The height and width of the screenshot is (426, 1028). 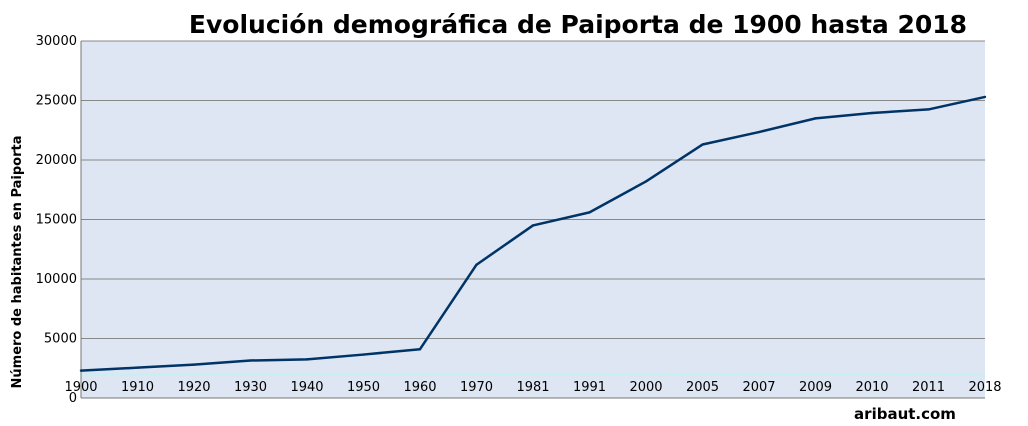 I want to click on x-tick-1981: 1981, so click(x=532, y=387).